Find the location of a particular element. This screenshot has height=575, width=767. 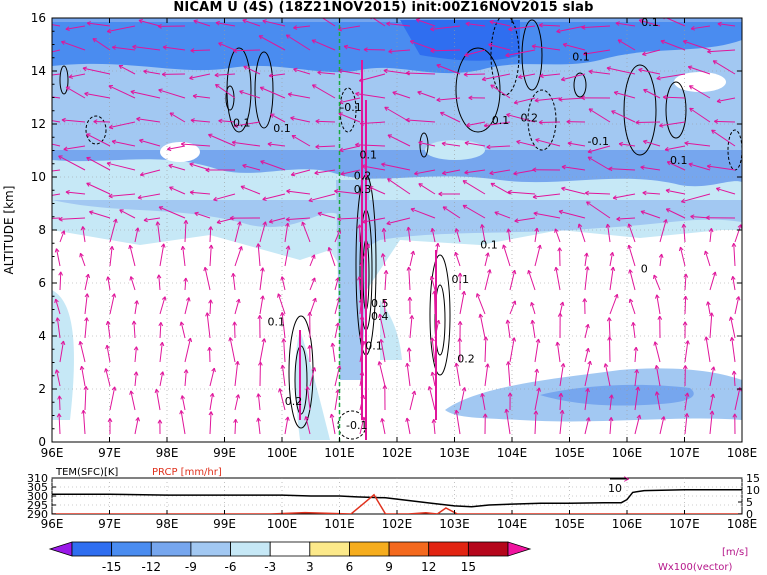

colorbar-unit: [m/s] is located at coordinates (735, 552).